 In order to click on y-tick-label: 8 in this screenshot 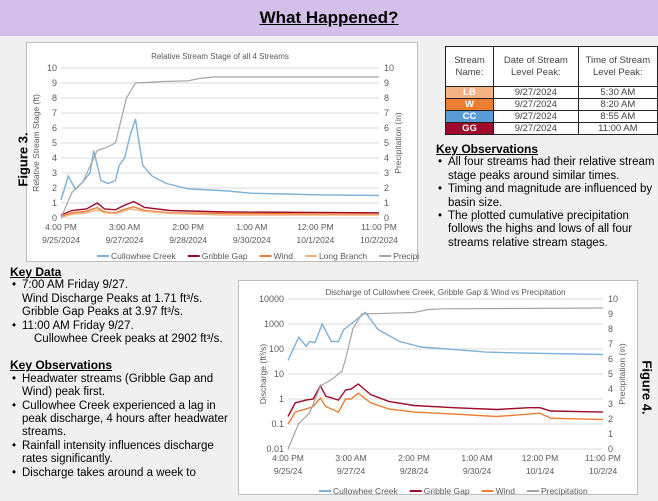, I will do `click(54, 98)`.